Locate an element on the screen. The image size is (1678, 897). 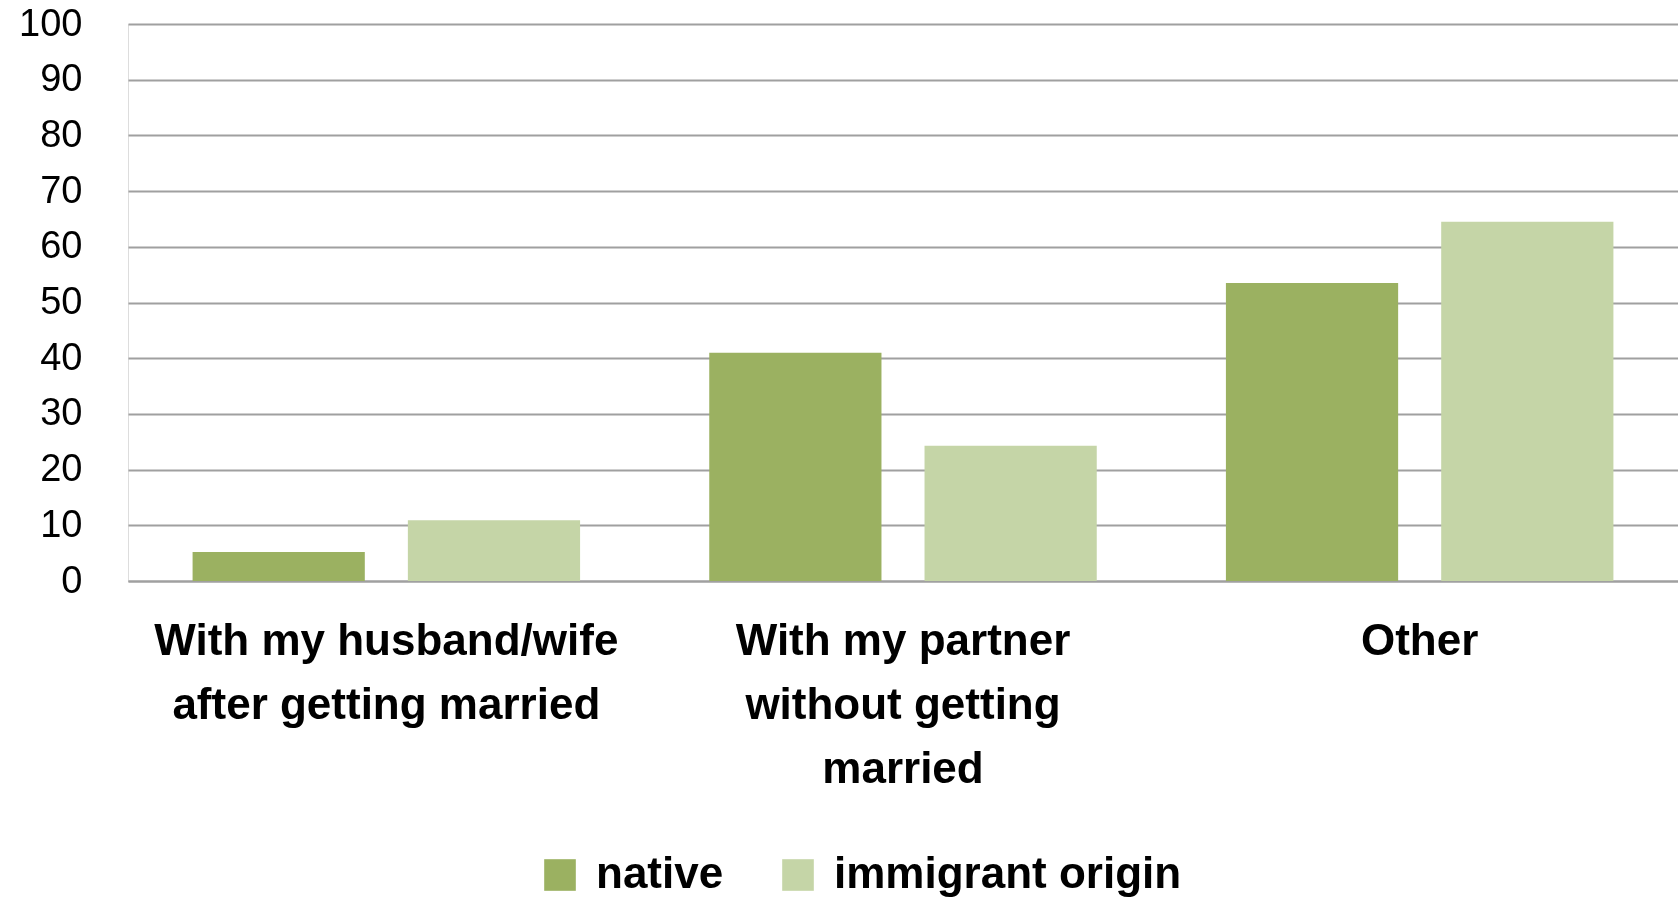
x-tick-label: With my partner without getting married is located at coordinates (903, 703).